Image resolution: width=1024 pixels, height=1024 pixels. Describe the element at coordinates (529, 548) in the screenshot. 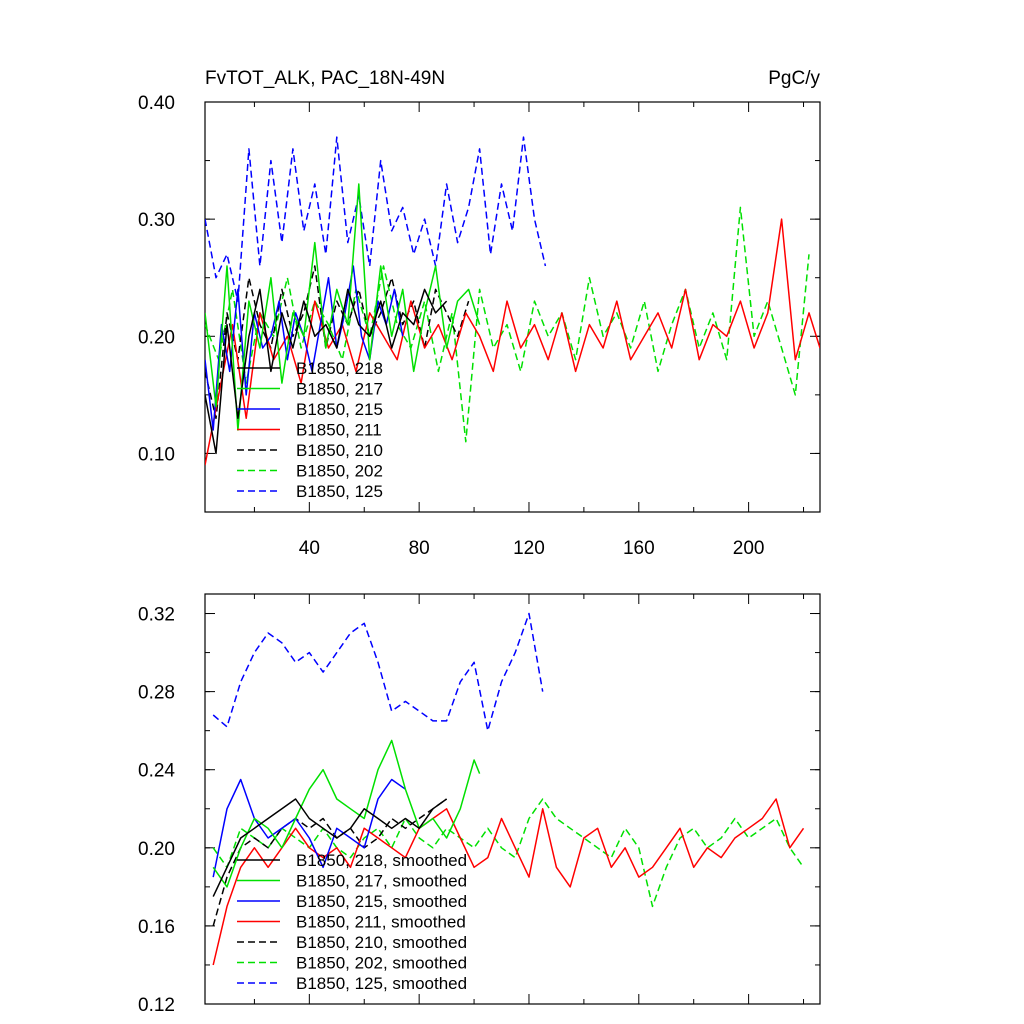

I see `x-tick-label: 120` at that location.